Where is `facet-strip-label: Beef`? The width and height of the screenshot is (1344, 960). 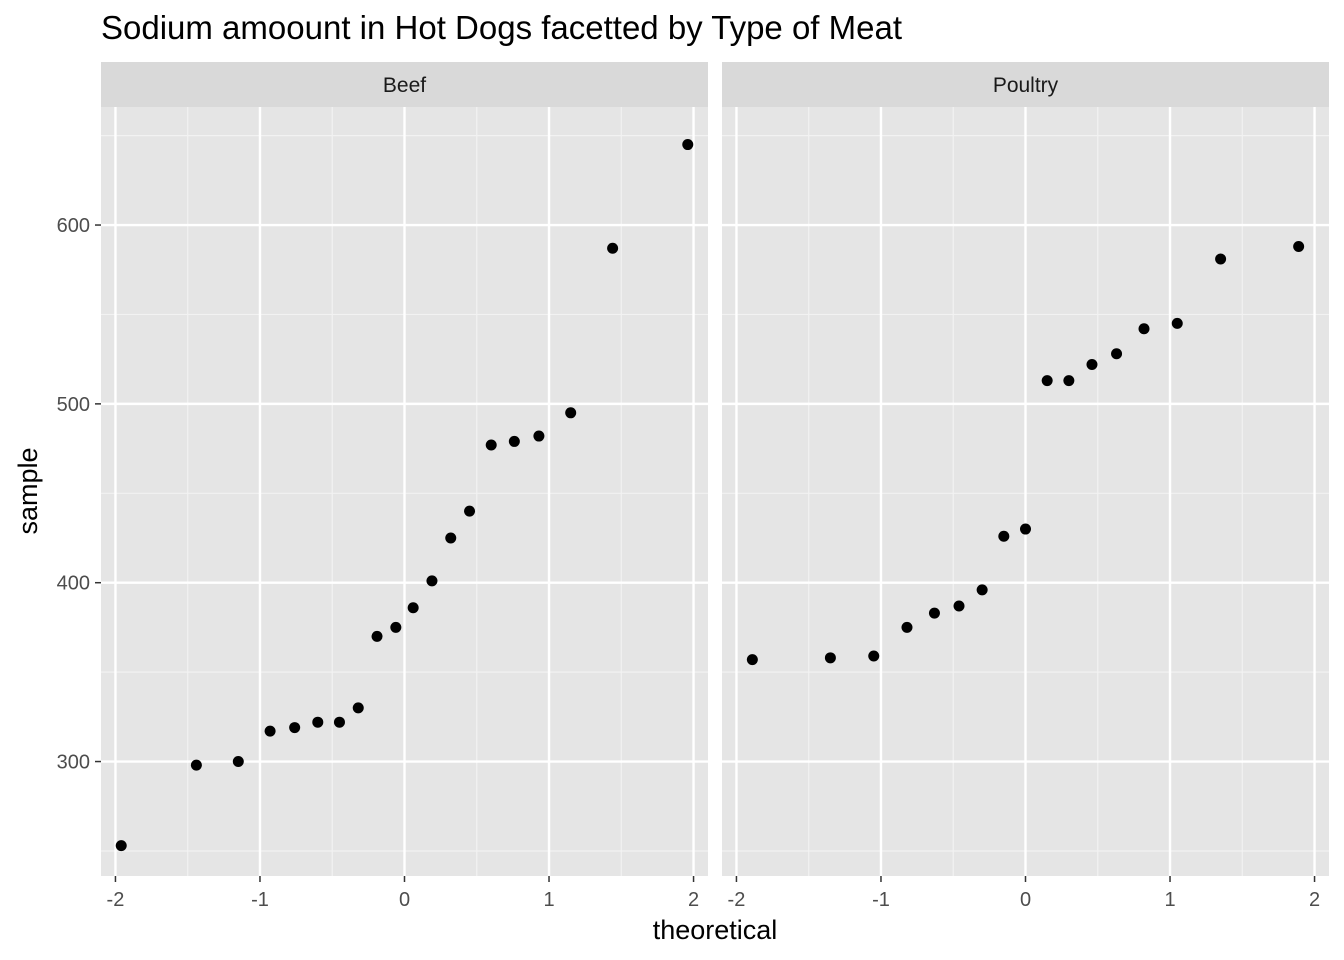
facet-strip-label: Beef is located at coordinates (404, 85).